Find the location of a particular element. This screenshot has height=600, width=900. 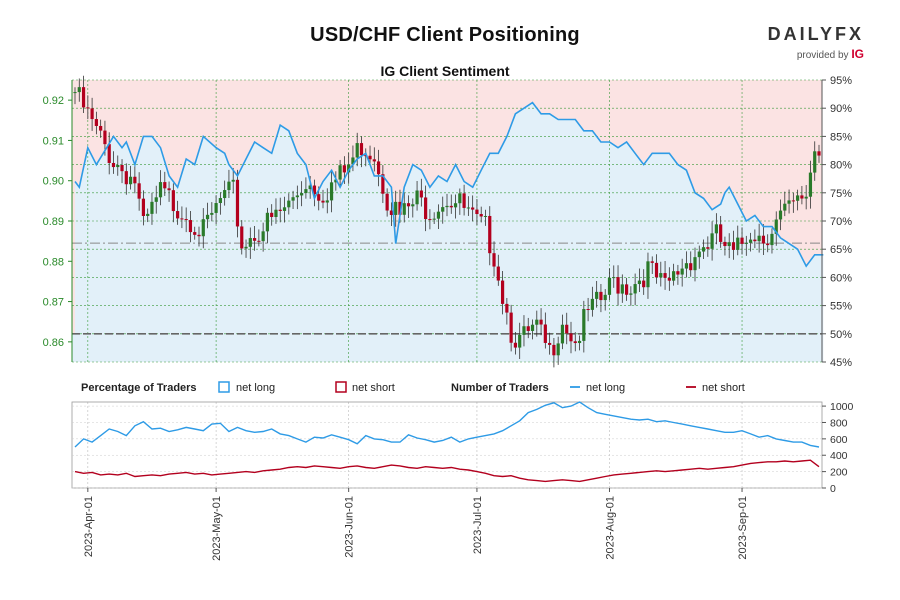

percent-tick-label: 75% is located at coordinates (841, 194).